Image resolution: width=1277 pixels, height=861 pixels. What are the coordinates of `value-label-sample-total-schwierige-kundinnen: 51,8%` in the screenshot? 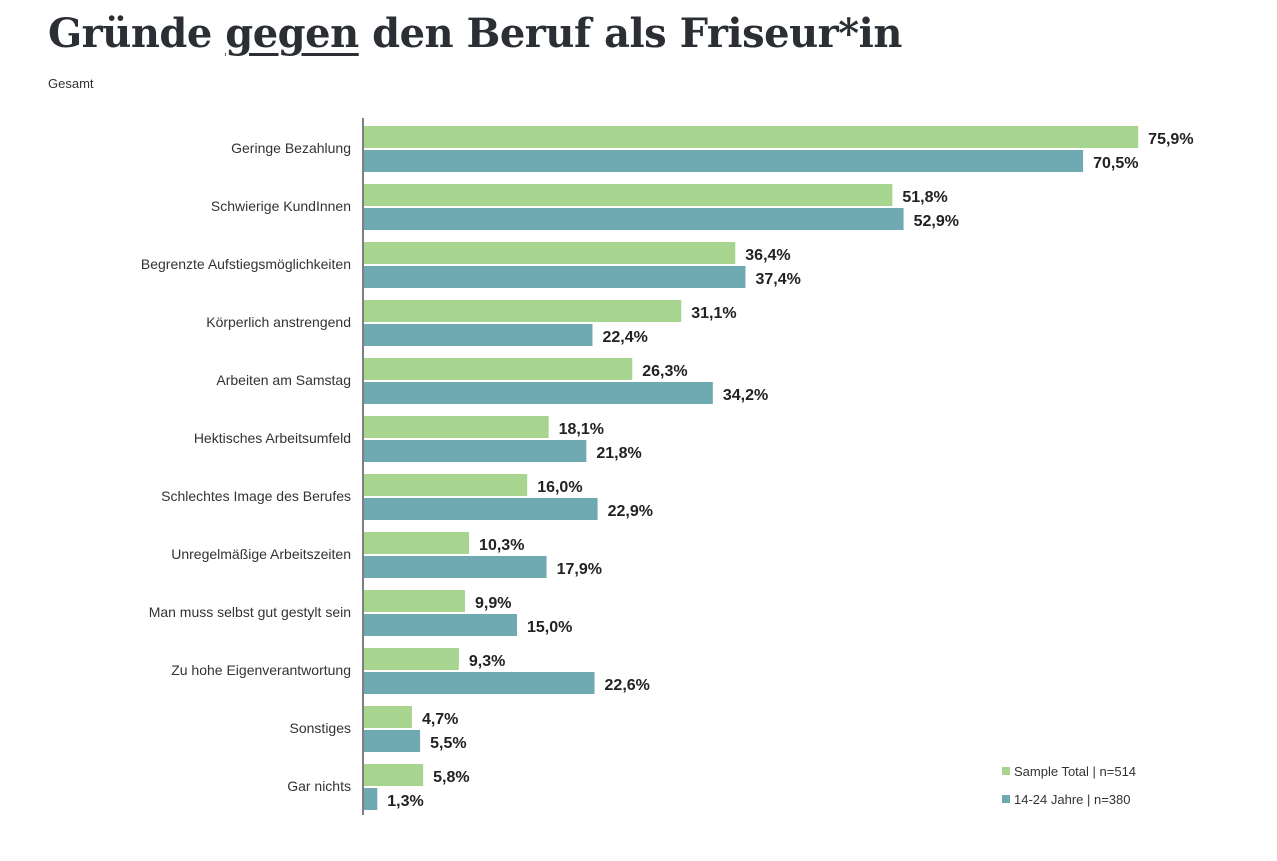 It's located at (924, 197).